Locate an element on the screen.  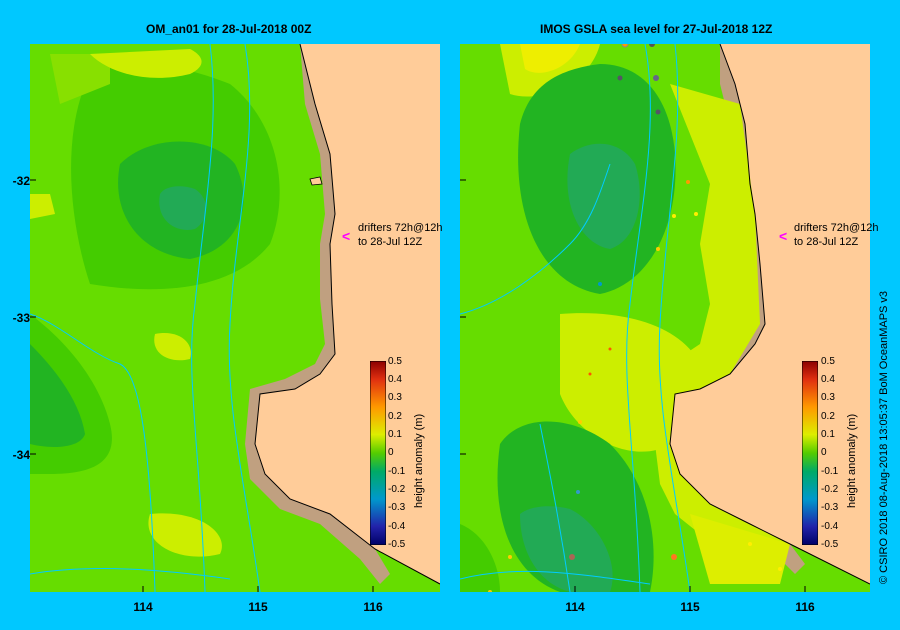
left-cb-tick: 0.1 is located at coordinates (395, 434).